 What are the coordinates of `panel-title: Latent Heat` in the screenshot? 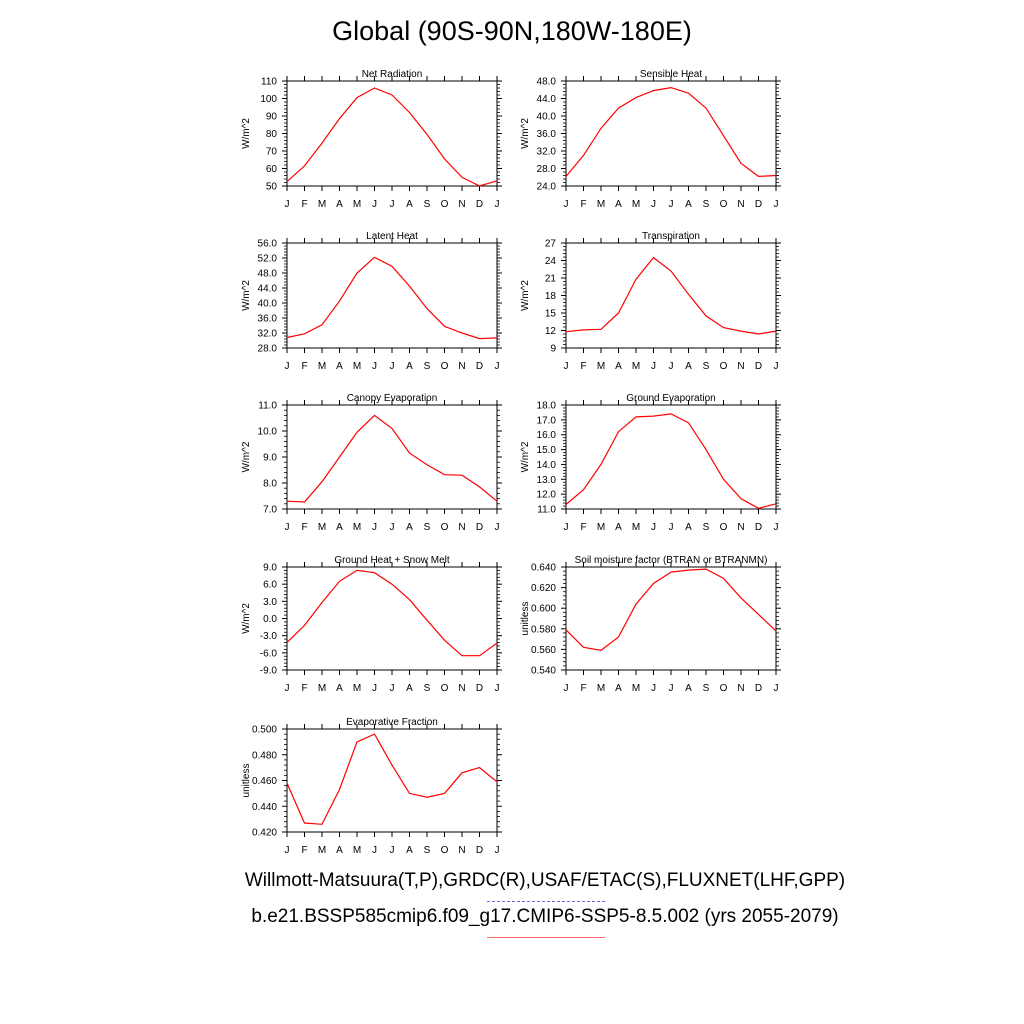 It's located at (392, 236).